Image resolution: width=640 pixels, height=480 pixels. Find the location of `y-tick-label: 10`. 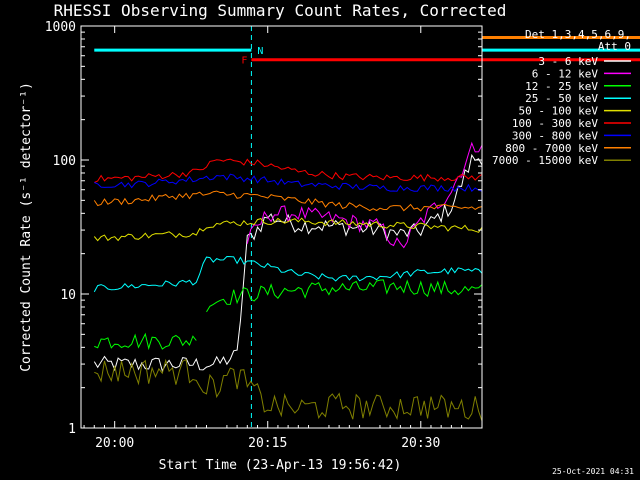

y-tick-label: 10 is located at coordinates (68, 295).